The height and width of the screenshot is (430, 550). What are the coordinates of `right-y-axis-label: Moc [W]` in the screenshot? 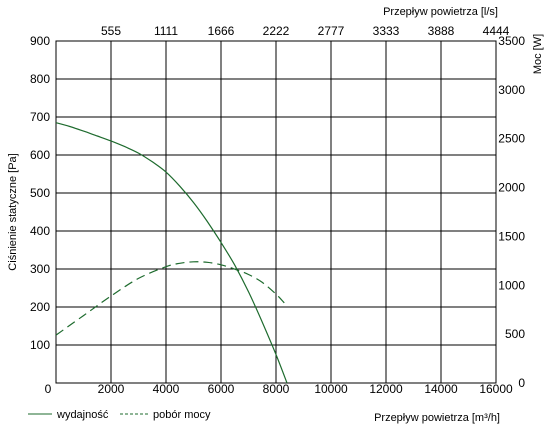 It's located at (538, 54).